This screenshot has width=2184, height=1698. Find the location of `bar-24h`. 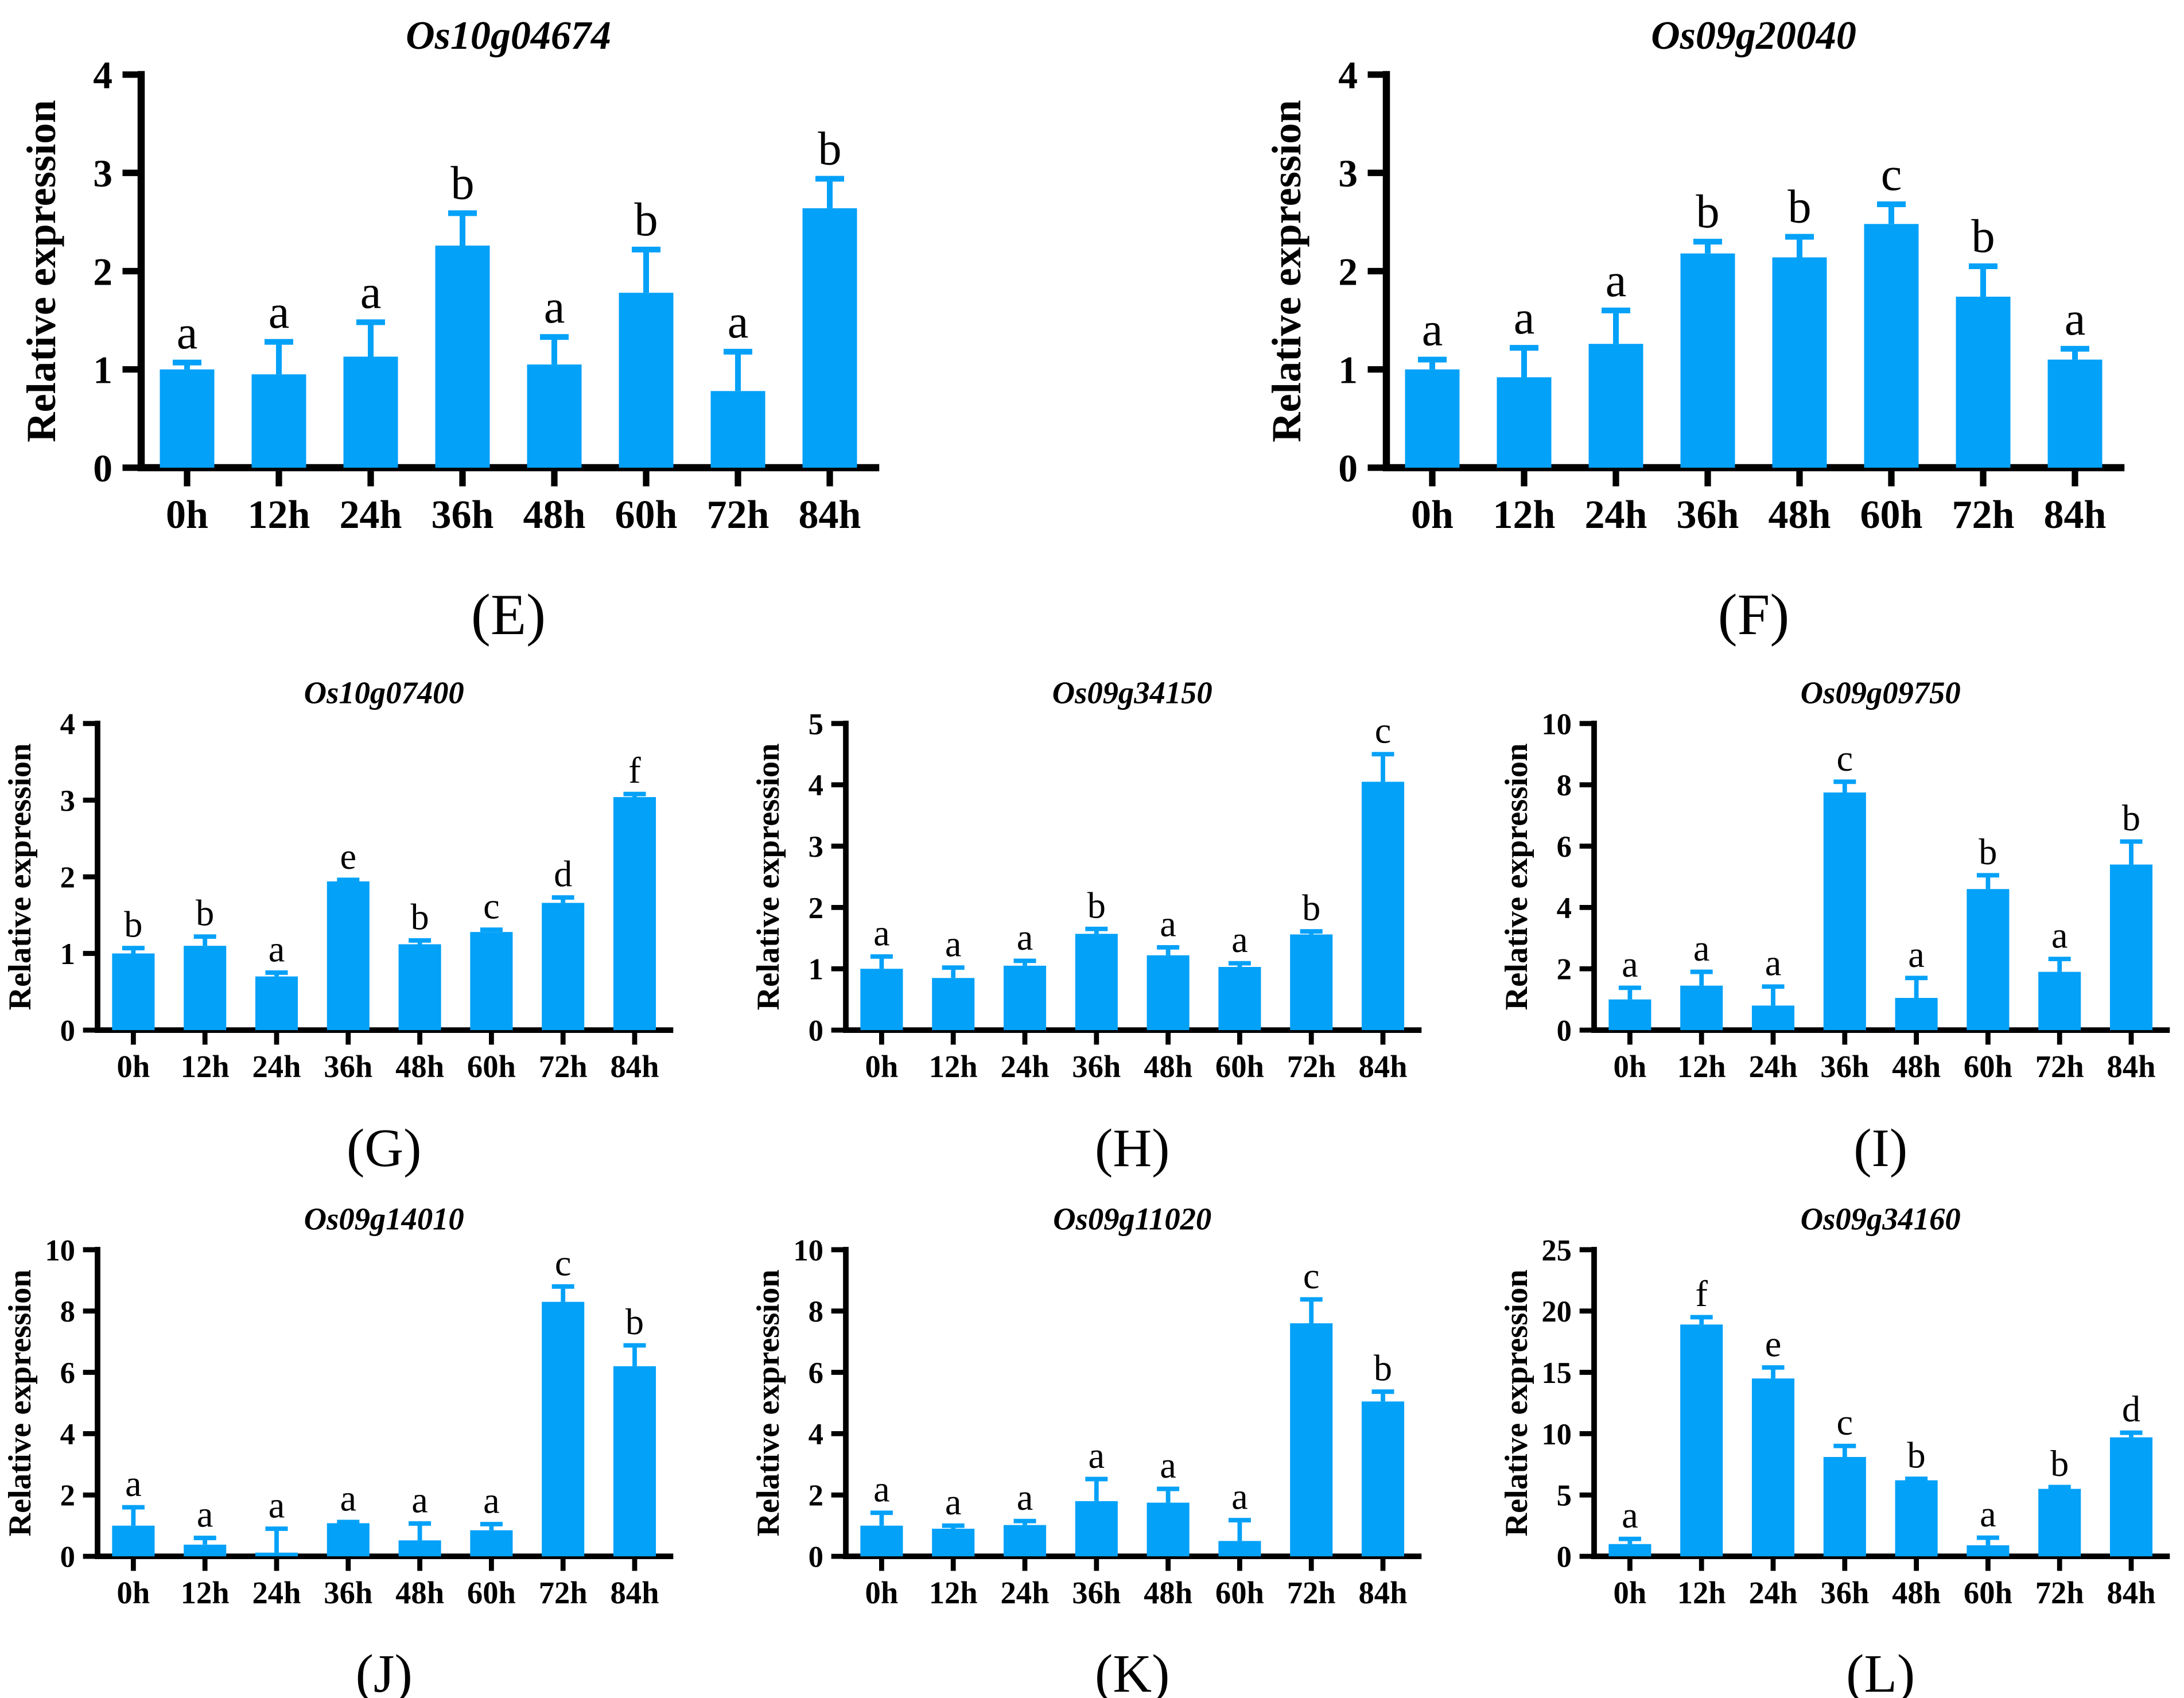

bar-24h is located at coordinates (1773, 1467).